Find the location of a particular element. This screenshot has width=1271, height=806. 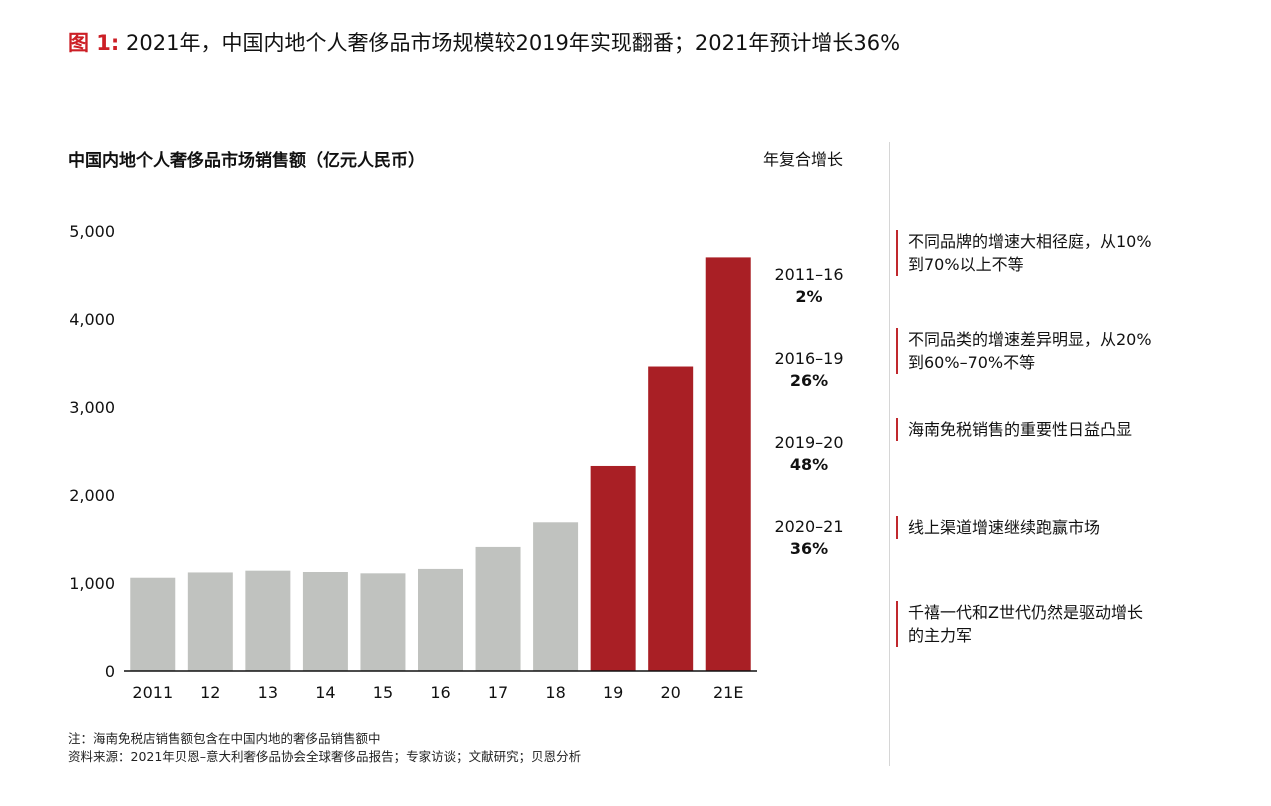

cagr-item-2016-19: 2016–19 26% is located at coordinates (809, 370).